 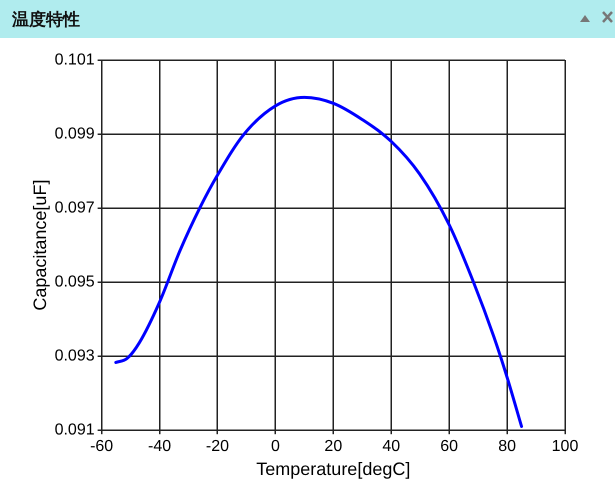 What do you see at coordinates (102, 447) in the screenshot?
I see `x-tick-label: -60` at bounding box center [102, 447].